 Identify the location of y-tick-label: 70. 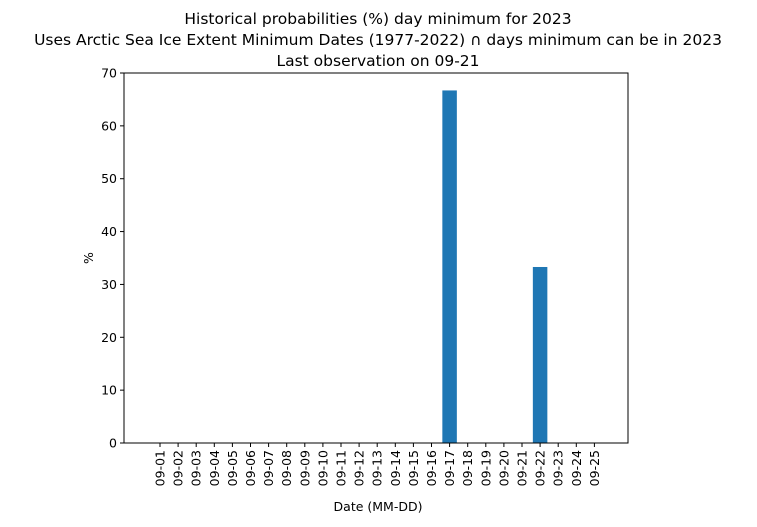
(109, 73).